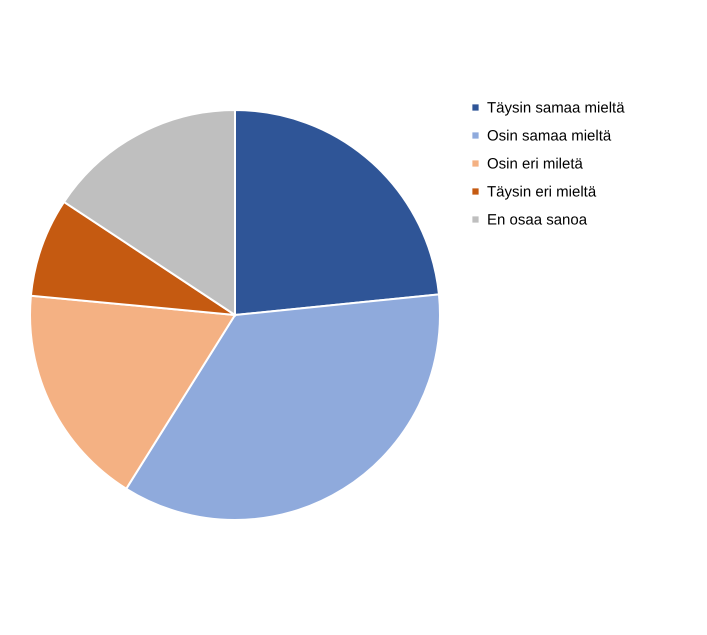 The height and width of the screenshot is (635, 707). Describe the element at coordinates (535, 164) in the screenshot. I see `legend-label: Osin eri miletä` at that location.